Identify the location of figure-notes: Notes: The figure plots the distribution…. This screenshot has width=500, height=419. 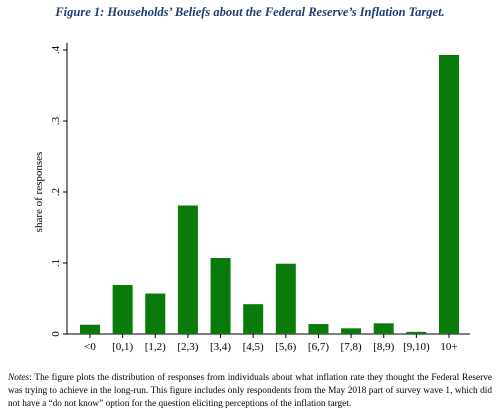
(250, 392).